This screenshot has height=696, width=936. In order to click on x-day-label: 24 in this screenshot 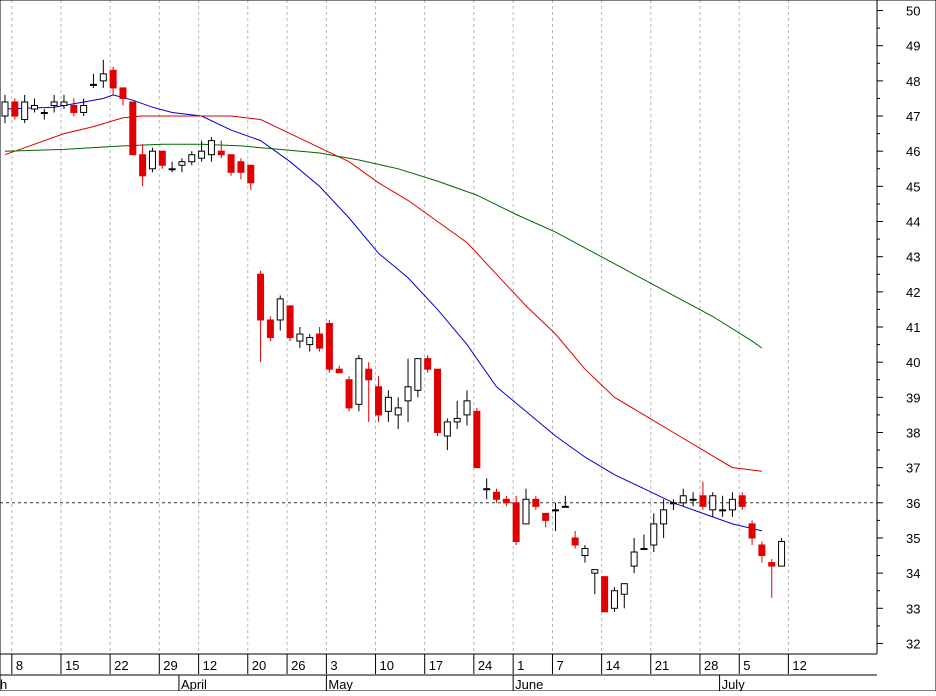, I will do `click(485, 665)`.